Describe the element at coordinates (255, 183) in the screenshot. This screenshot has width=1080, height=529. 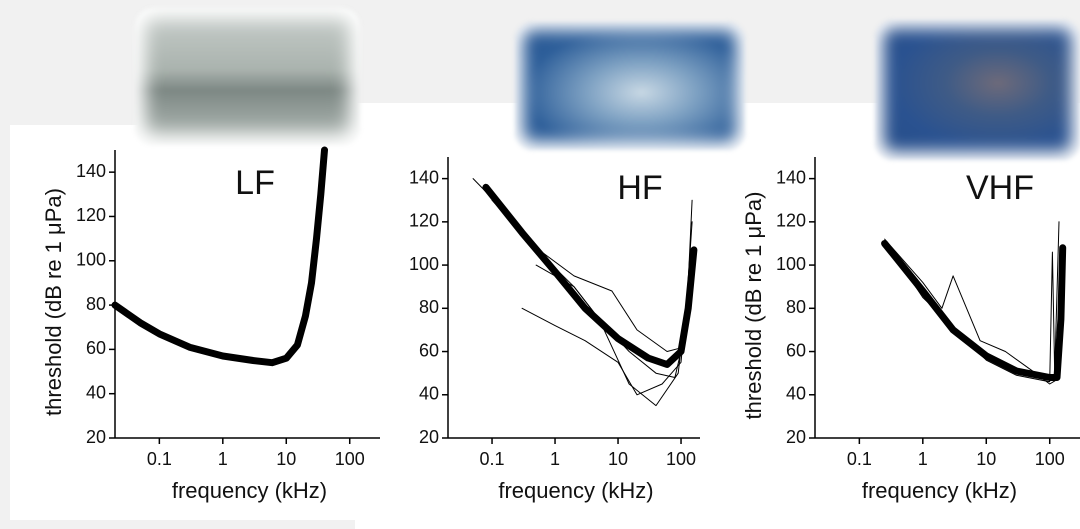
I see `chart-title: LF` at that location.